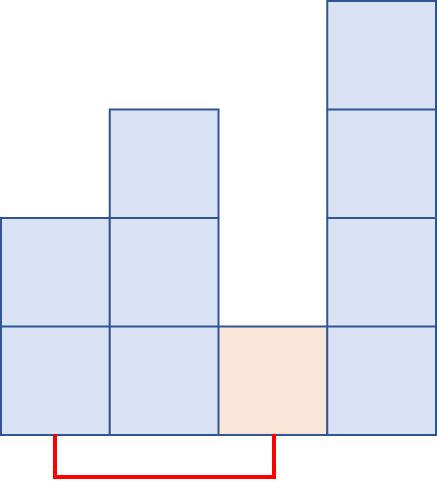  I want to click on span-bracket, so click(164, 456).